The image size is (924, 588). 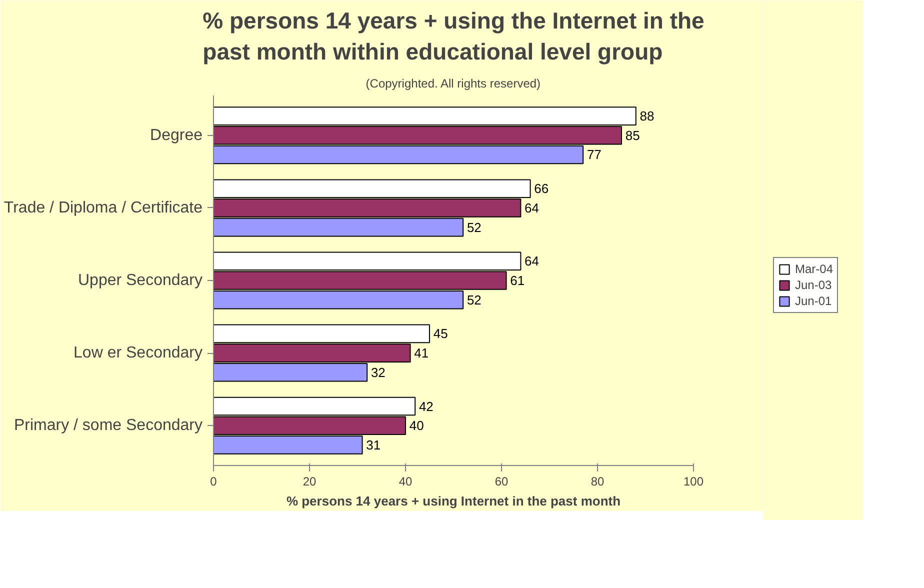 What do you see at coordinates (813, 285) in the screenshot?
I see `legend-label: Jun-03` at bounding box center [813, 285].